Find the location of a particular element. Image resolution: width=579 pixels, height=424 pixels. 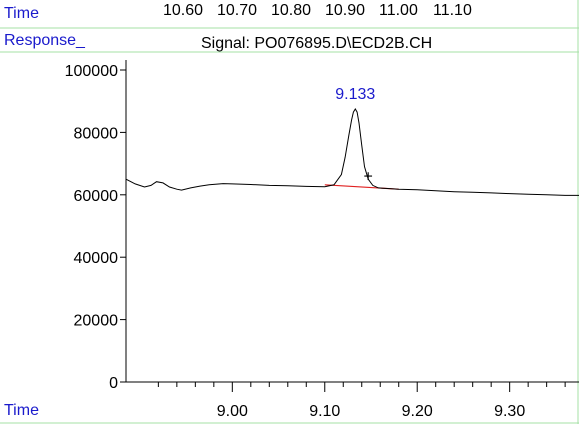

y-tick-label: 20000 is located at coordinates (96, 321).